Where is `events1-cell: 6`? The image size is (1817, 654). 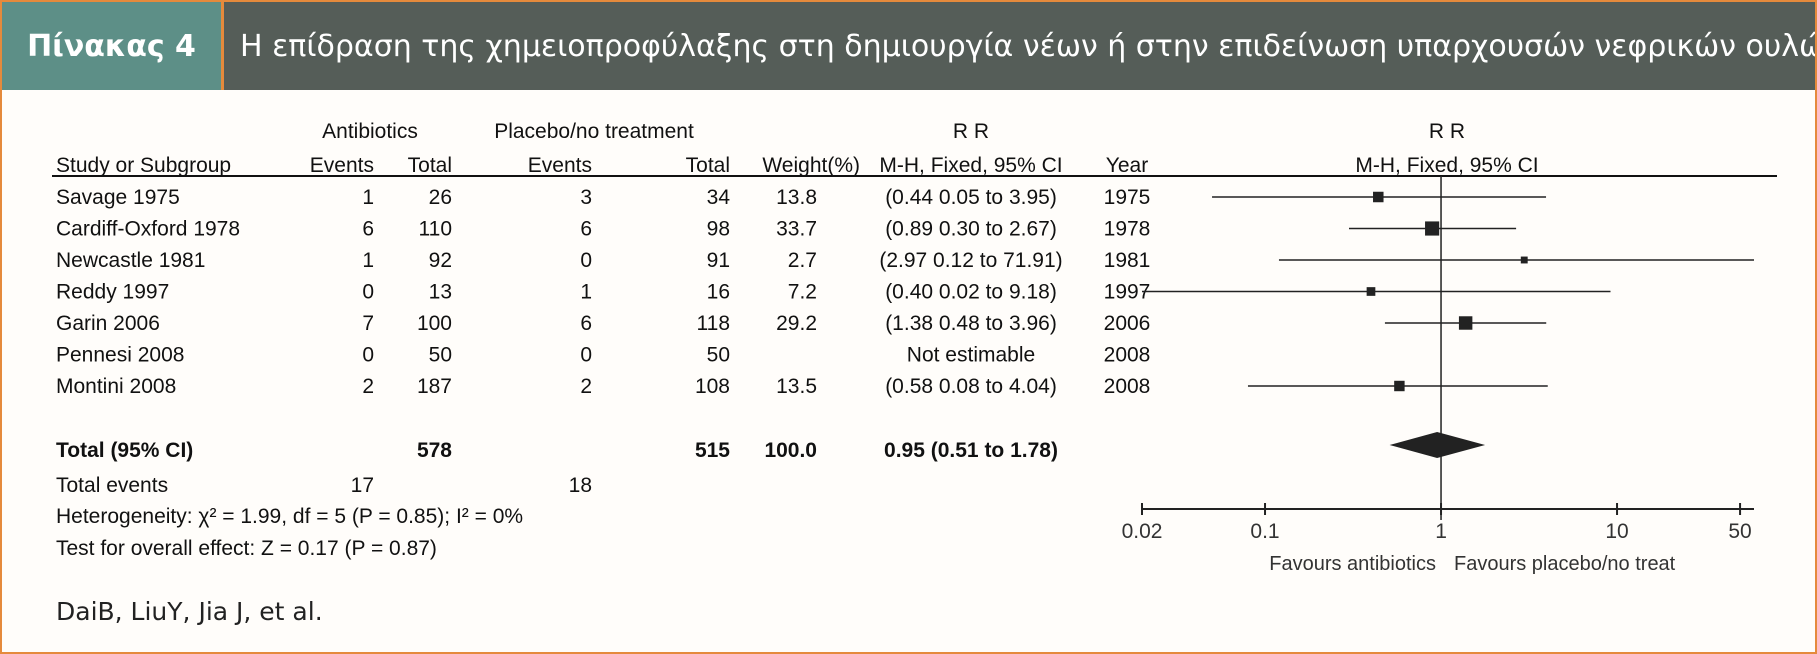 events1-cell: 6 is located at coordinates (368, 229).